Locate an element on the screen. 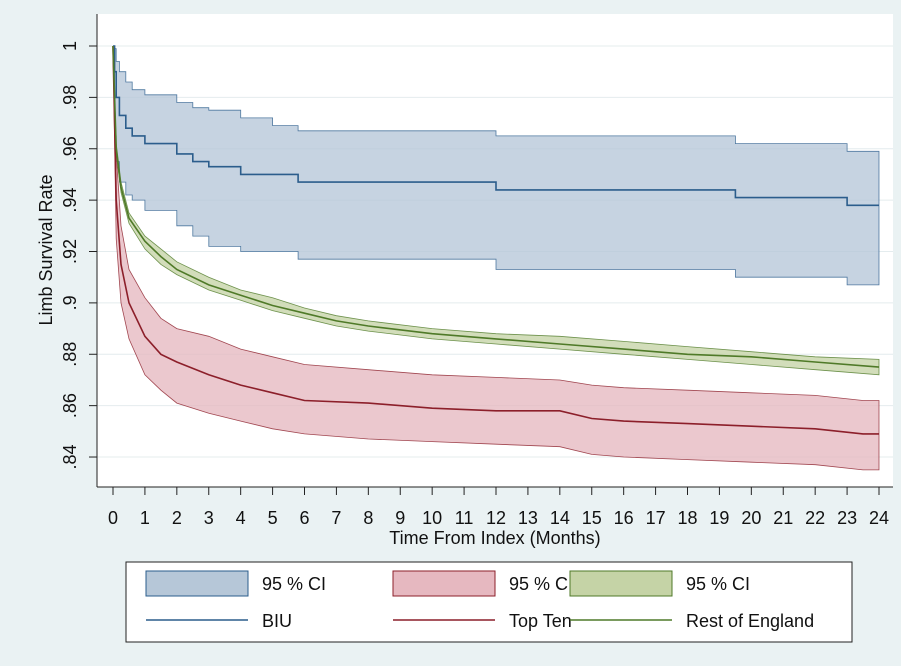 The image size is (901, 666). x-tick-label: 15 is located at coordinates (592, 518).